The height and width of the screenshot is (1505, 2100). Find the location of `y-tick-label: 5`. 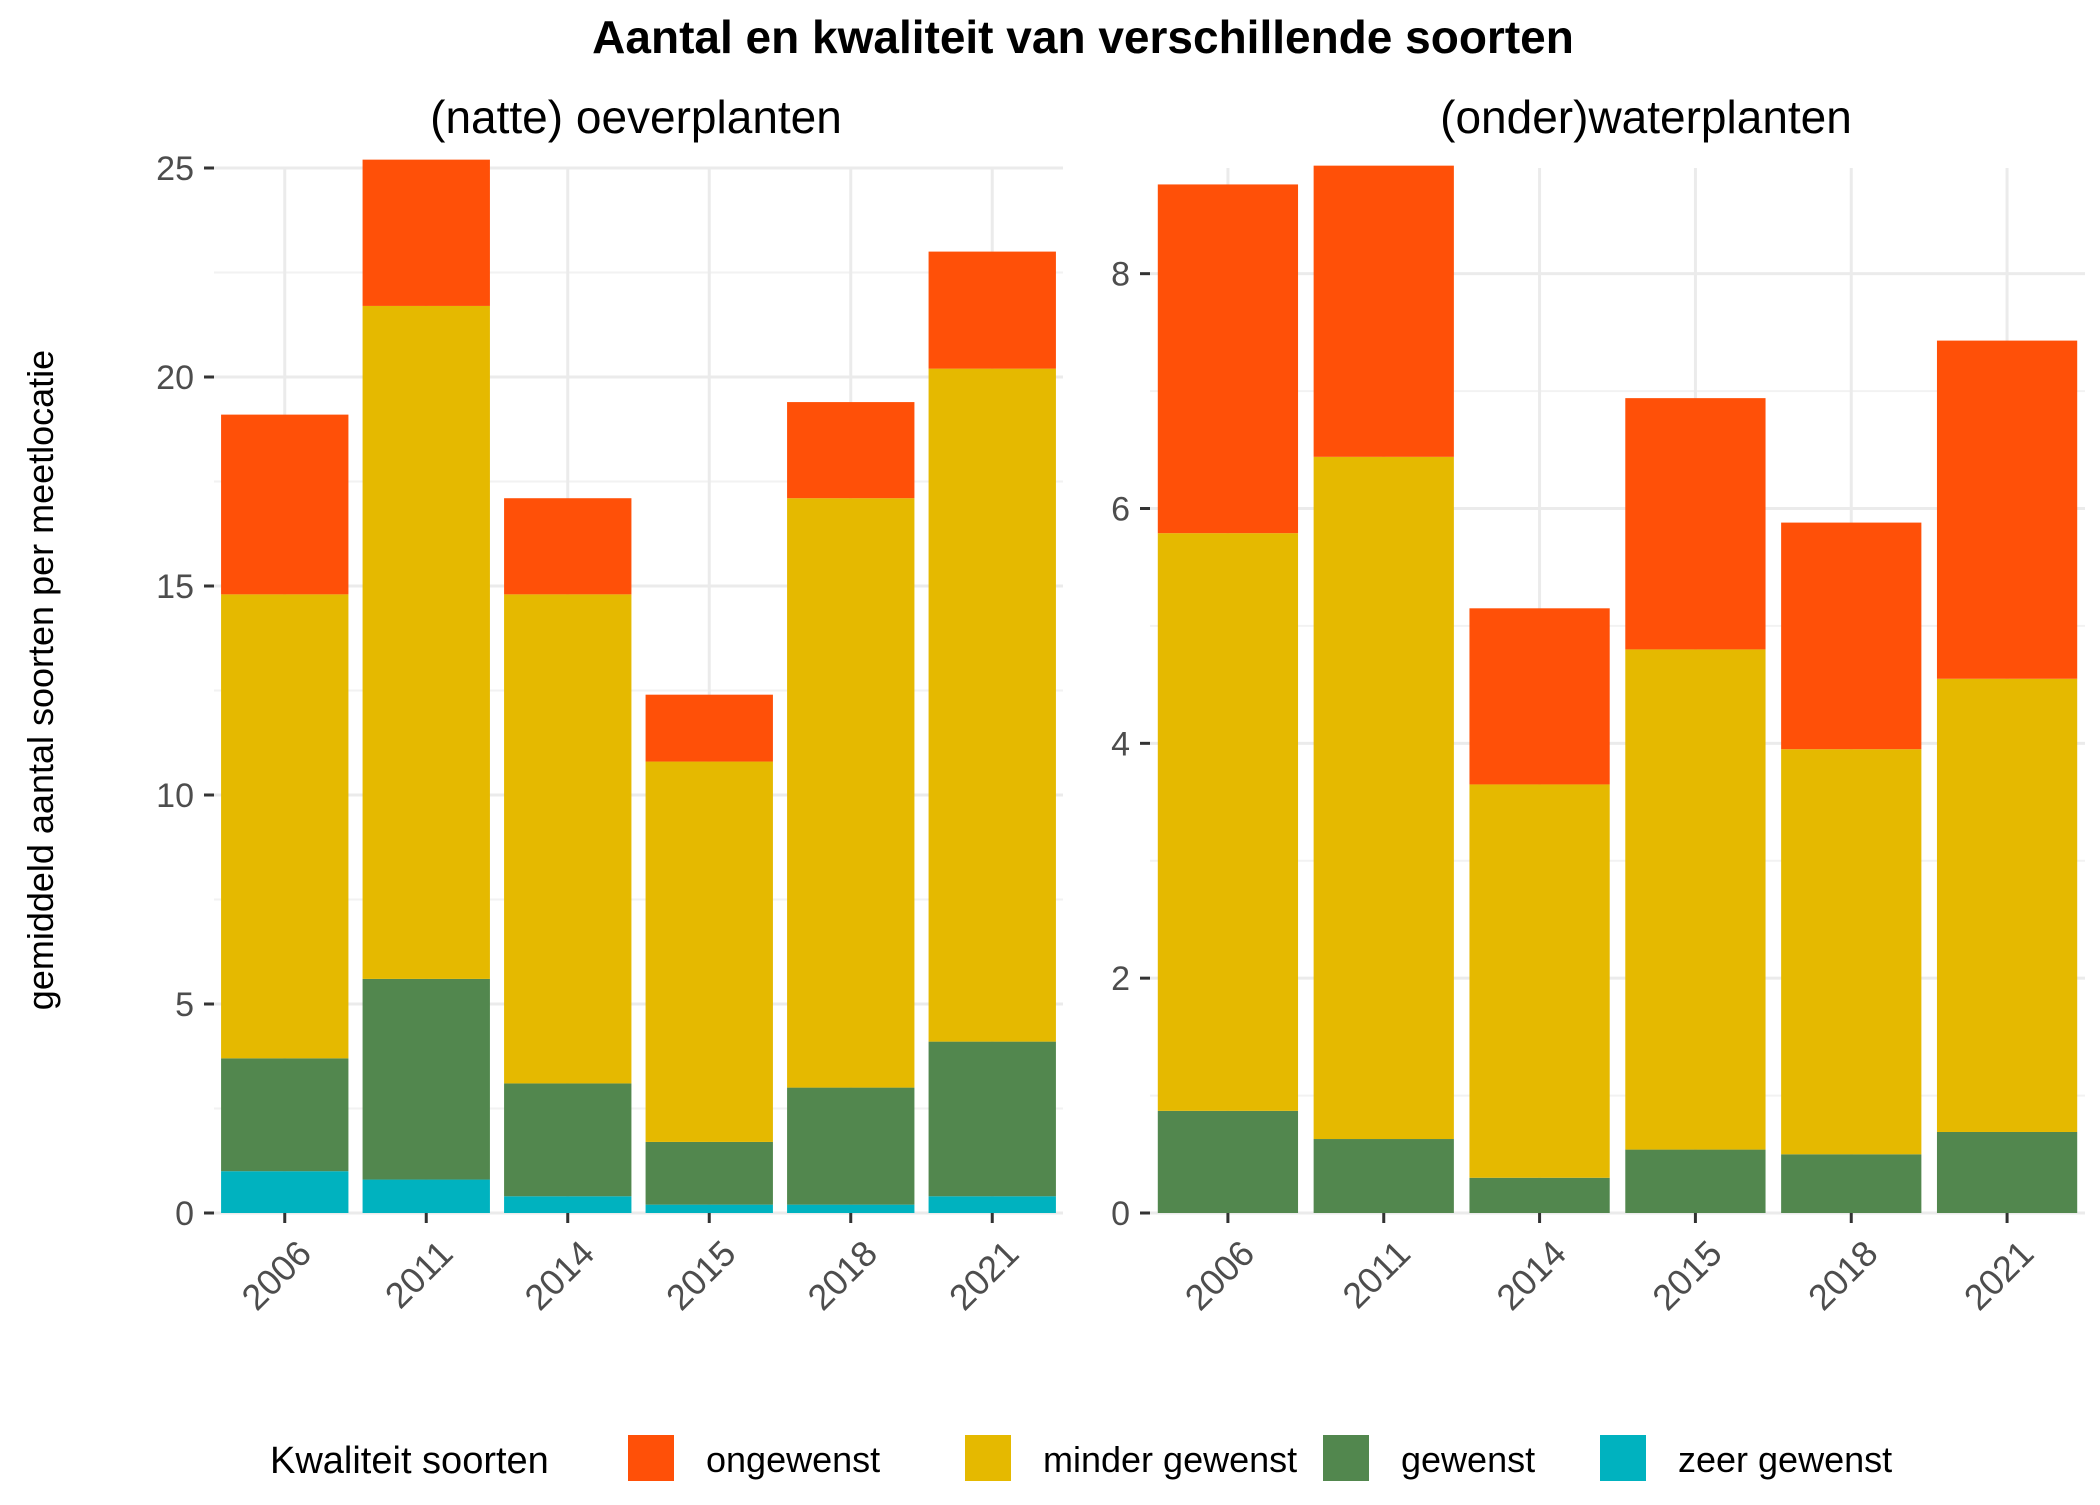

y-tick-label: 5 is located at coordinates (184, 1005).